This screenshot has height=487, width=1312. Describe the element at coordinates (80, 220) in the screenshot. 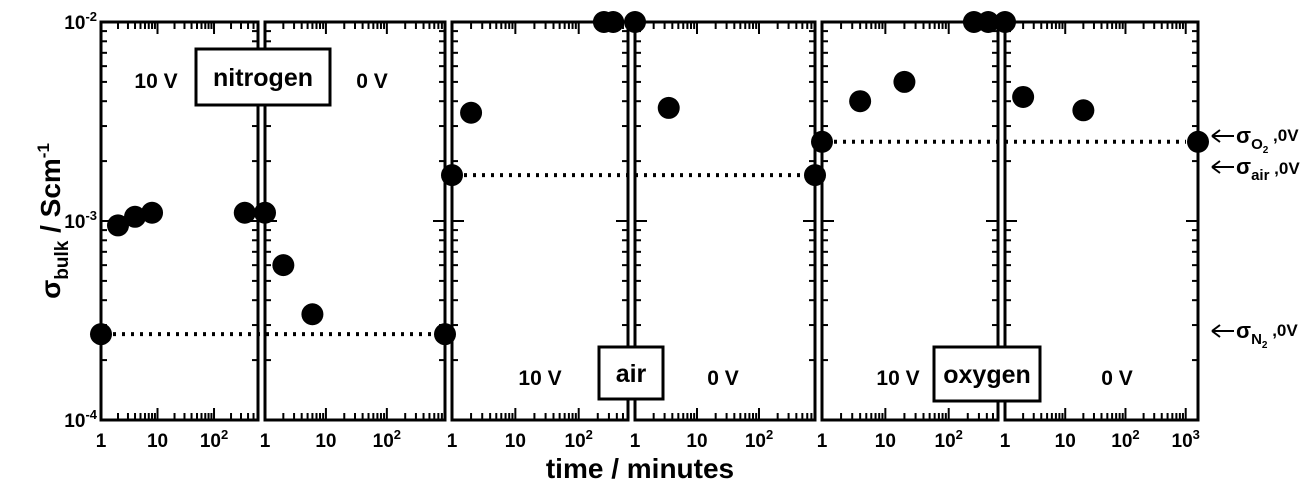

I see `y-tick-label: 10⁻³` at that location.